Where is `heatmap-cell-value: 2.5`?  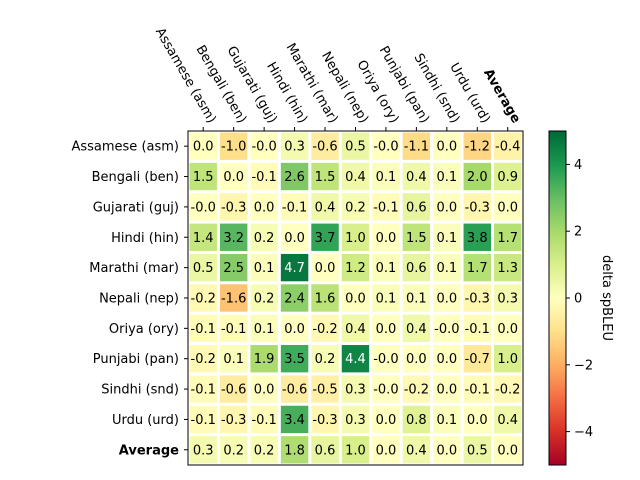
heatmap-cell-value: 2.5 is located at coordinates (233, 268).